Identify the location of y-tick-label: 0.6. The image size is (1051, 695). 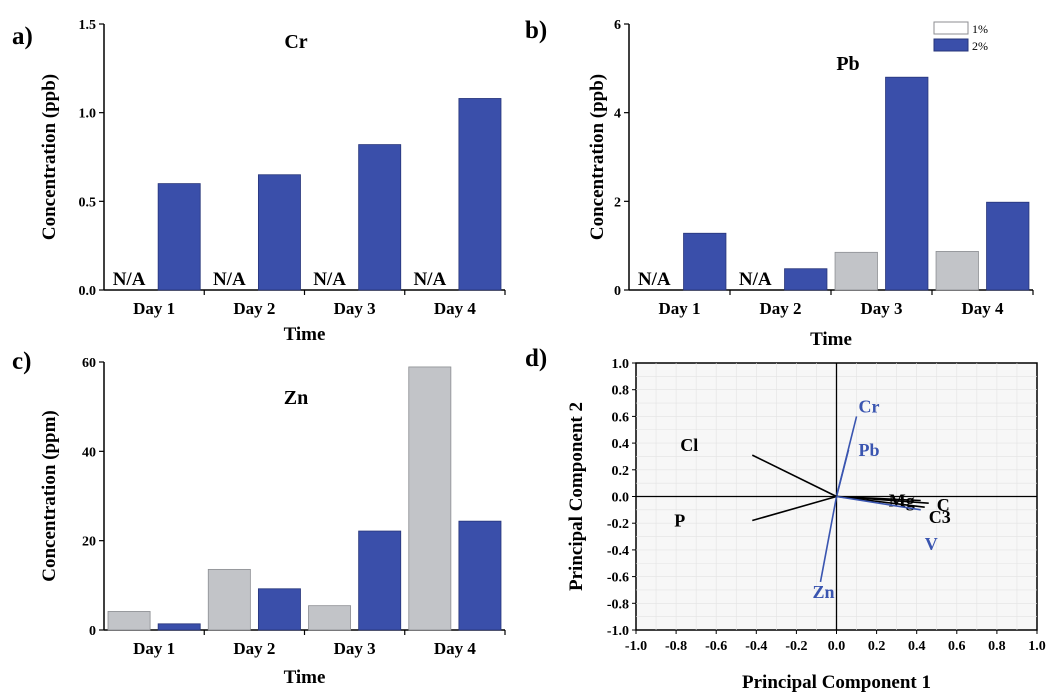
(621, 417).